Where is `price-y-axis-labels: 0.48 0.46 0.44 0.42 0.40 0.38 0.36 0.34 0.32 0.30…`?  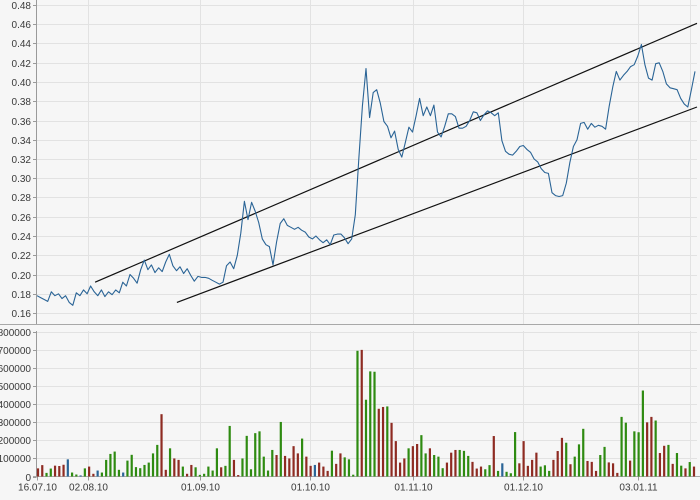 price-y-axis-labels: 0.48 0.46 0.44 0.42 0.40 0.38 0.36 0.34 0.32 0.30… is located at coordinates (24, 160).